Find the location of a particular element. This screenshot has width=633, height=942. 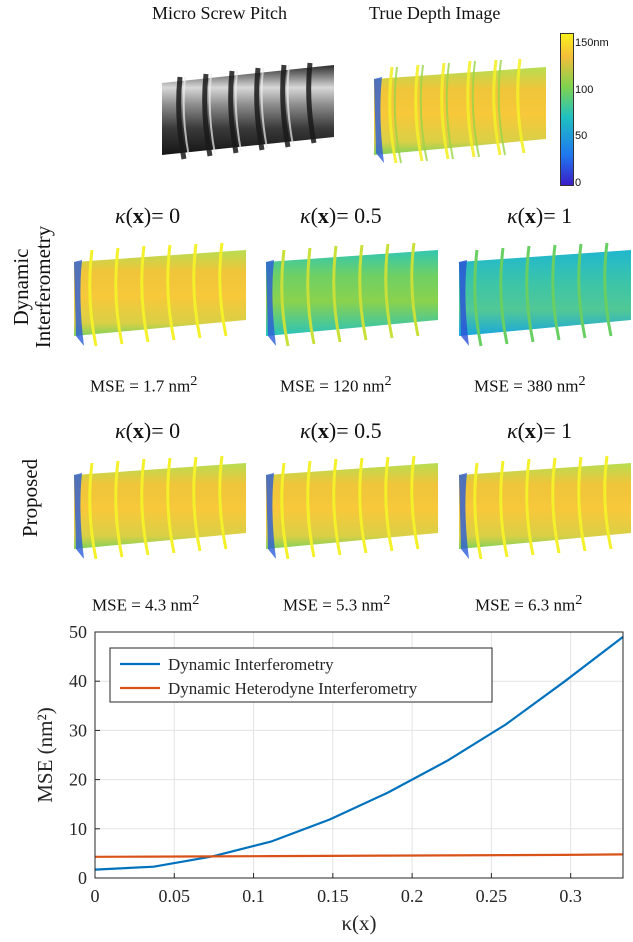

mse-label-r1-c2: MSE = 120 nm2 is located at coordinates (336, 384).